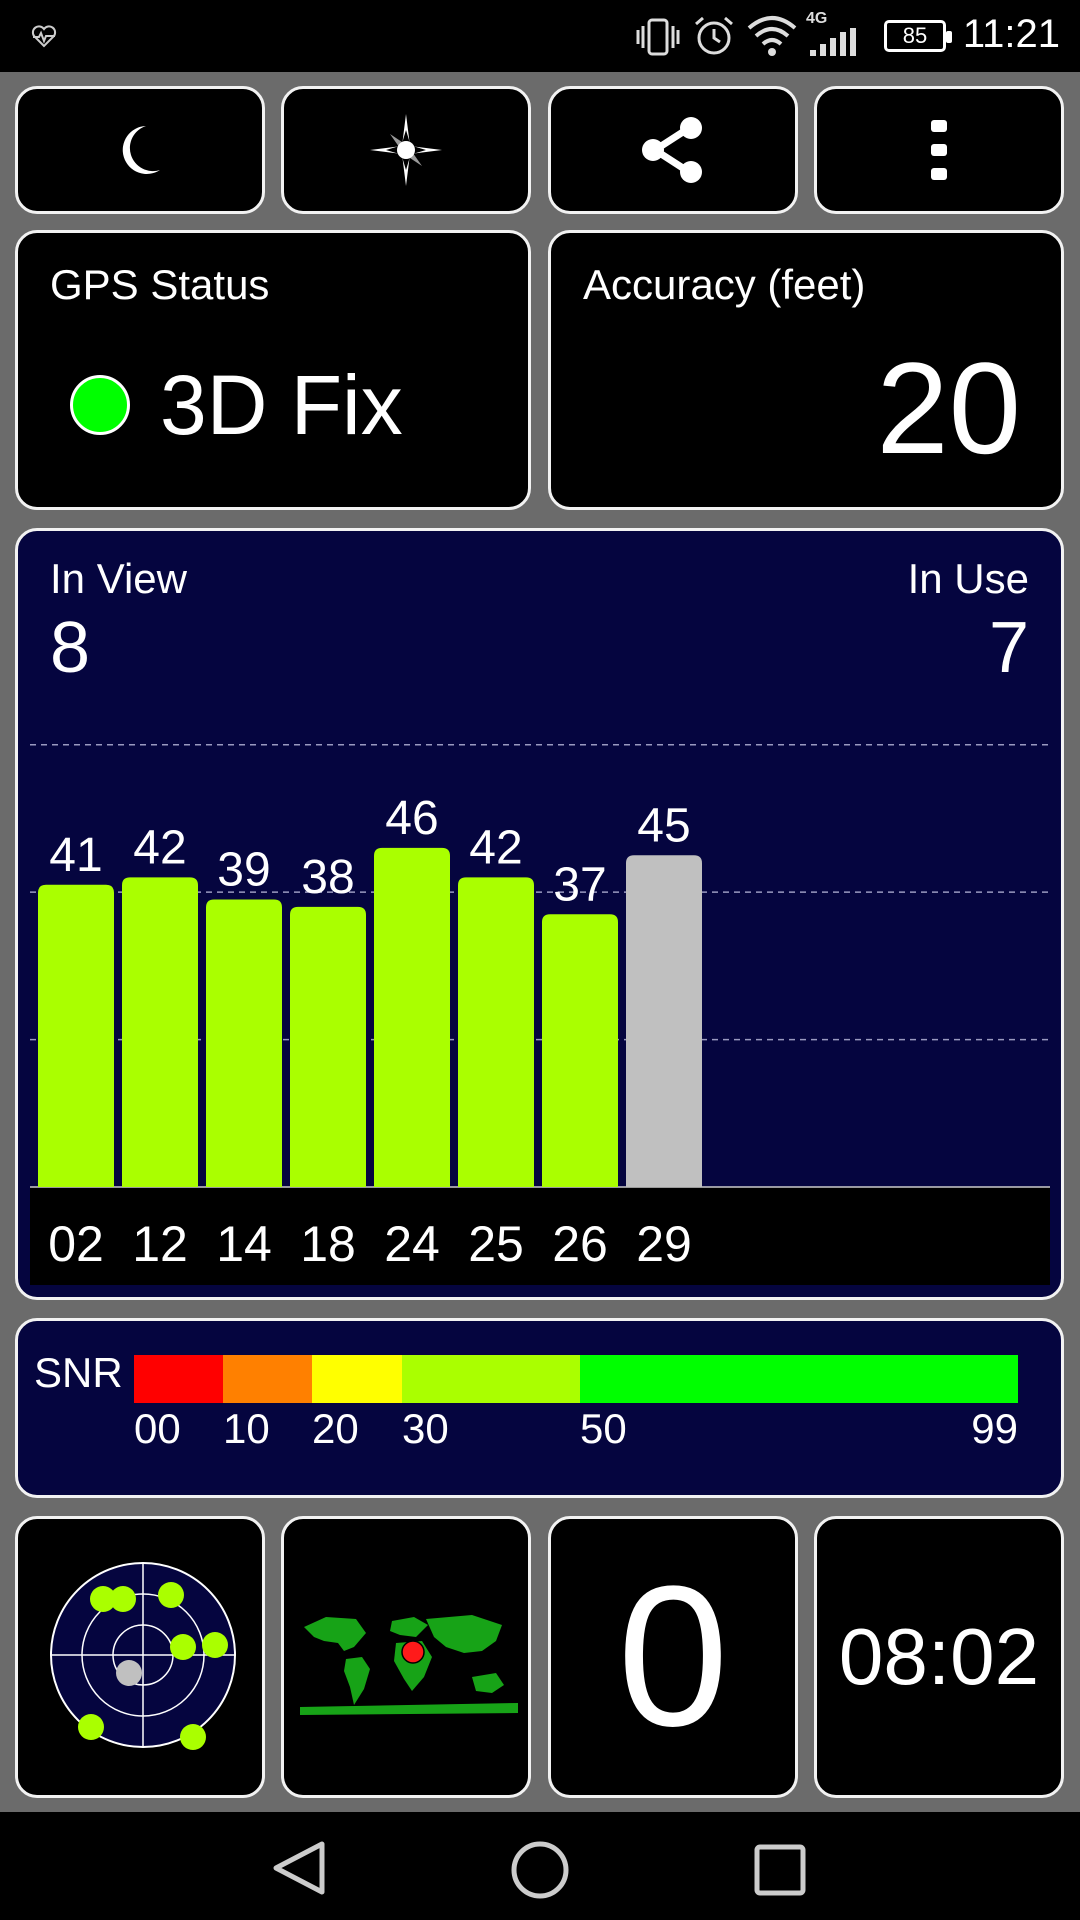  What do you see at coordinates (724, 284) in the screenshot?
I see `accuracy-label: Accuracy (feet)` at bounding box center [724, 284].